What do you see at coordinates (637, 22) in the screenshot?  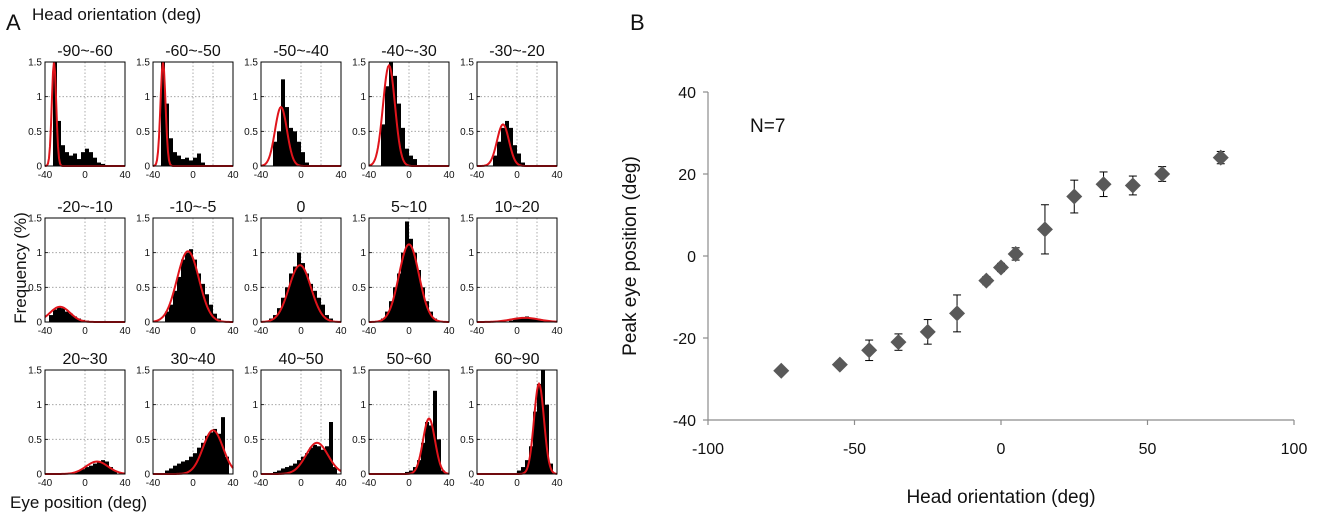 I see `panel-b-letter: B` at bounding box center [637, 22].